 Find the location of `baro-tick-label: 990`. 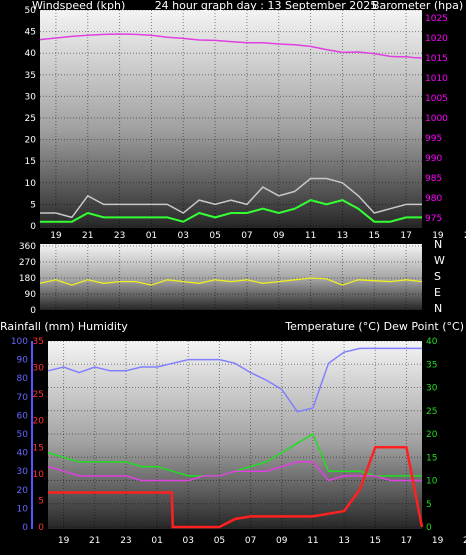

baro-tick-label: 990 is located at coordinates (433, 159).